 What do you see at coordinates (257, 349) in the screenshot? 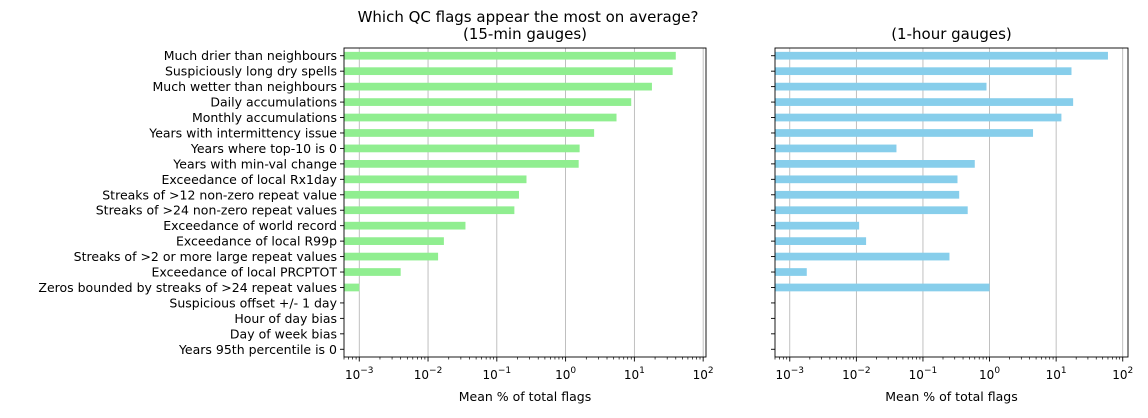
I see `category-label: Years 95th percentile is 0` at bounding box center [257, 349].